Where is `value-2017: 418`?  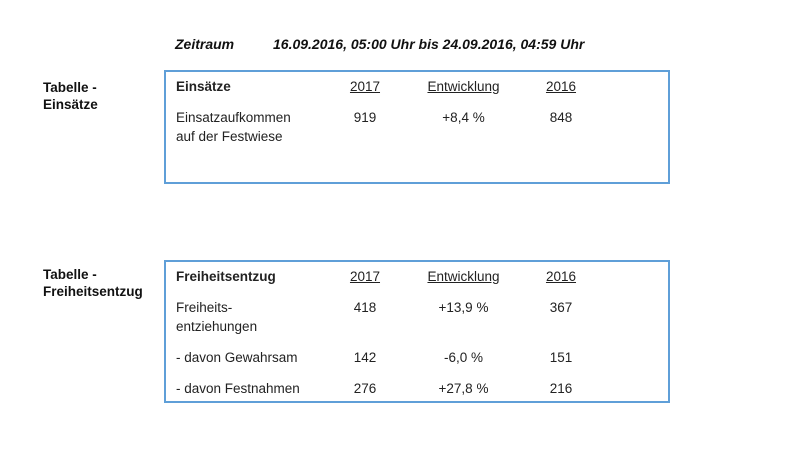 value-2017: 418 is located at coordinates (365, 307).